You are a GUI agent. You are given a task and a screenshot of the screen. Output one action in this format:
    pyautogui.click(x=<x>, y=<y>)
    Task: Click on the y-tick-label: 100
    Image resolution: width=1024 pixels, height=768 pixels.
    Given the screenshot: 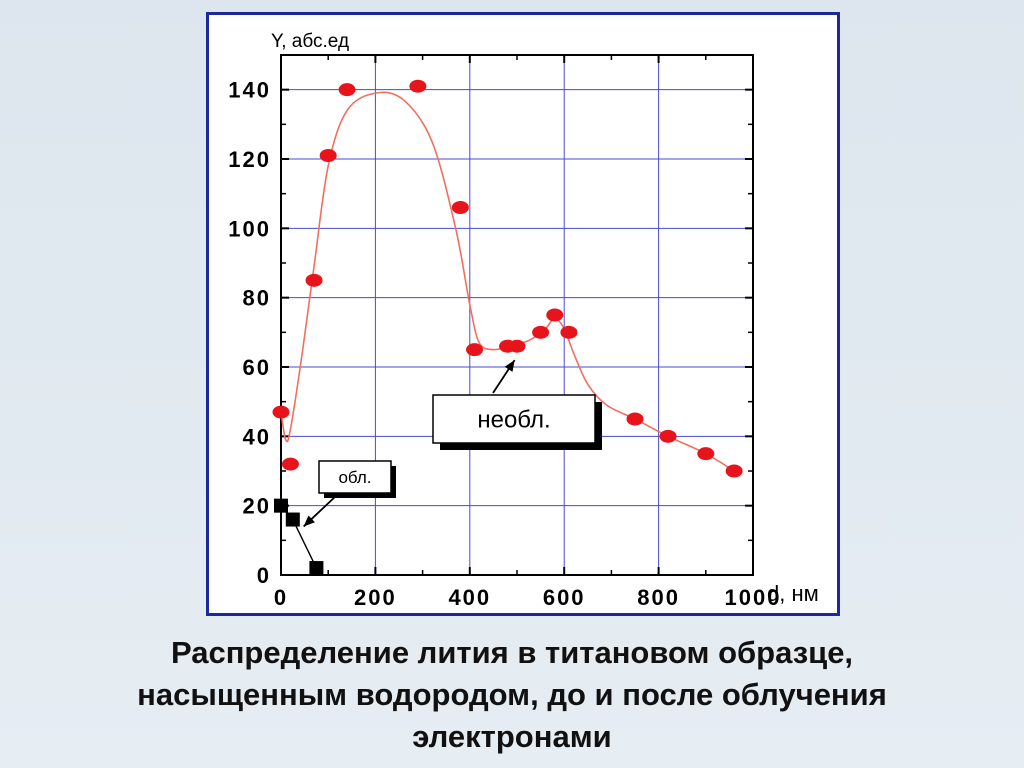 What is the action you would take?
    pyautogui.click(x=249, y=228)
    